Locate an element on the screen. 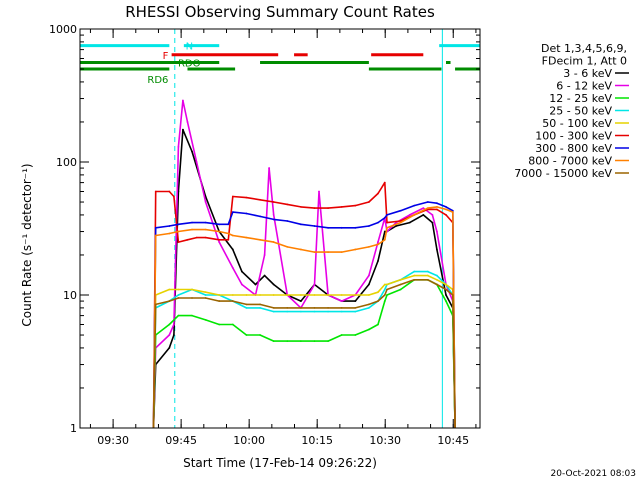 The image size is (640, 480). x-tick-label: 10:15 is located at coordinates (317, 440).